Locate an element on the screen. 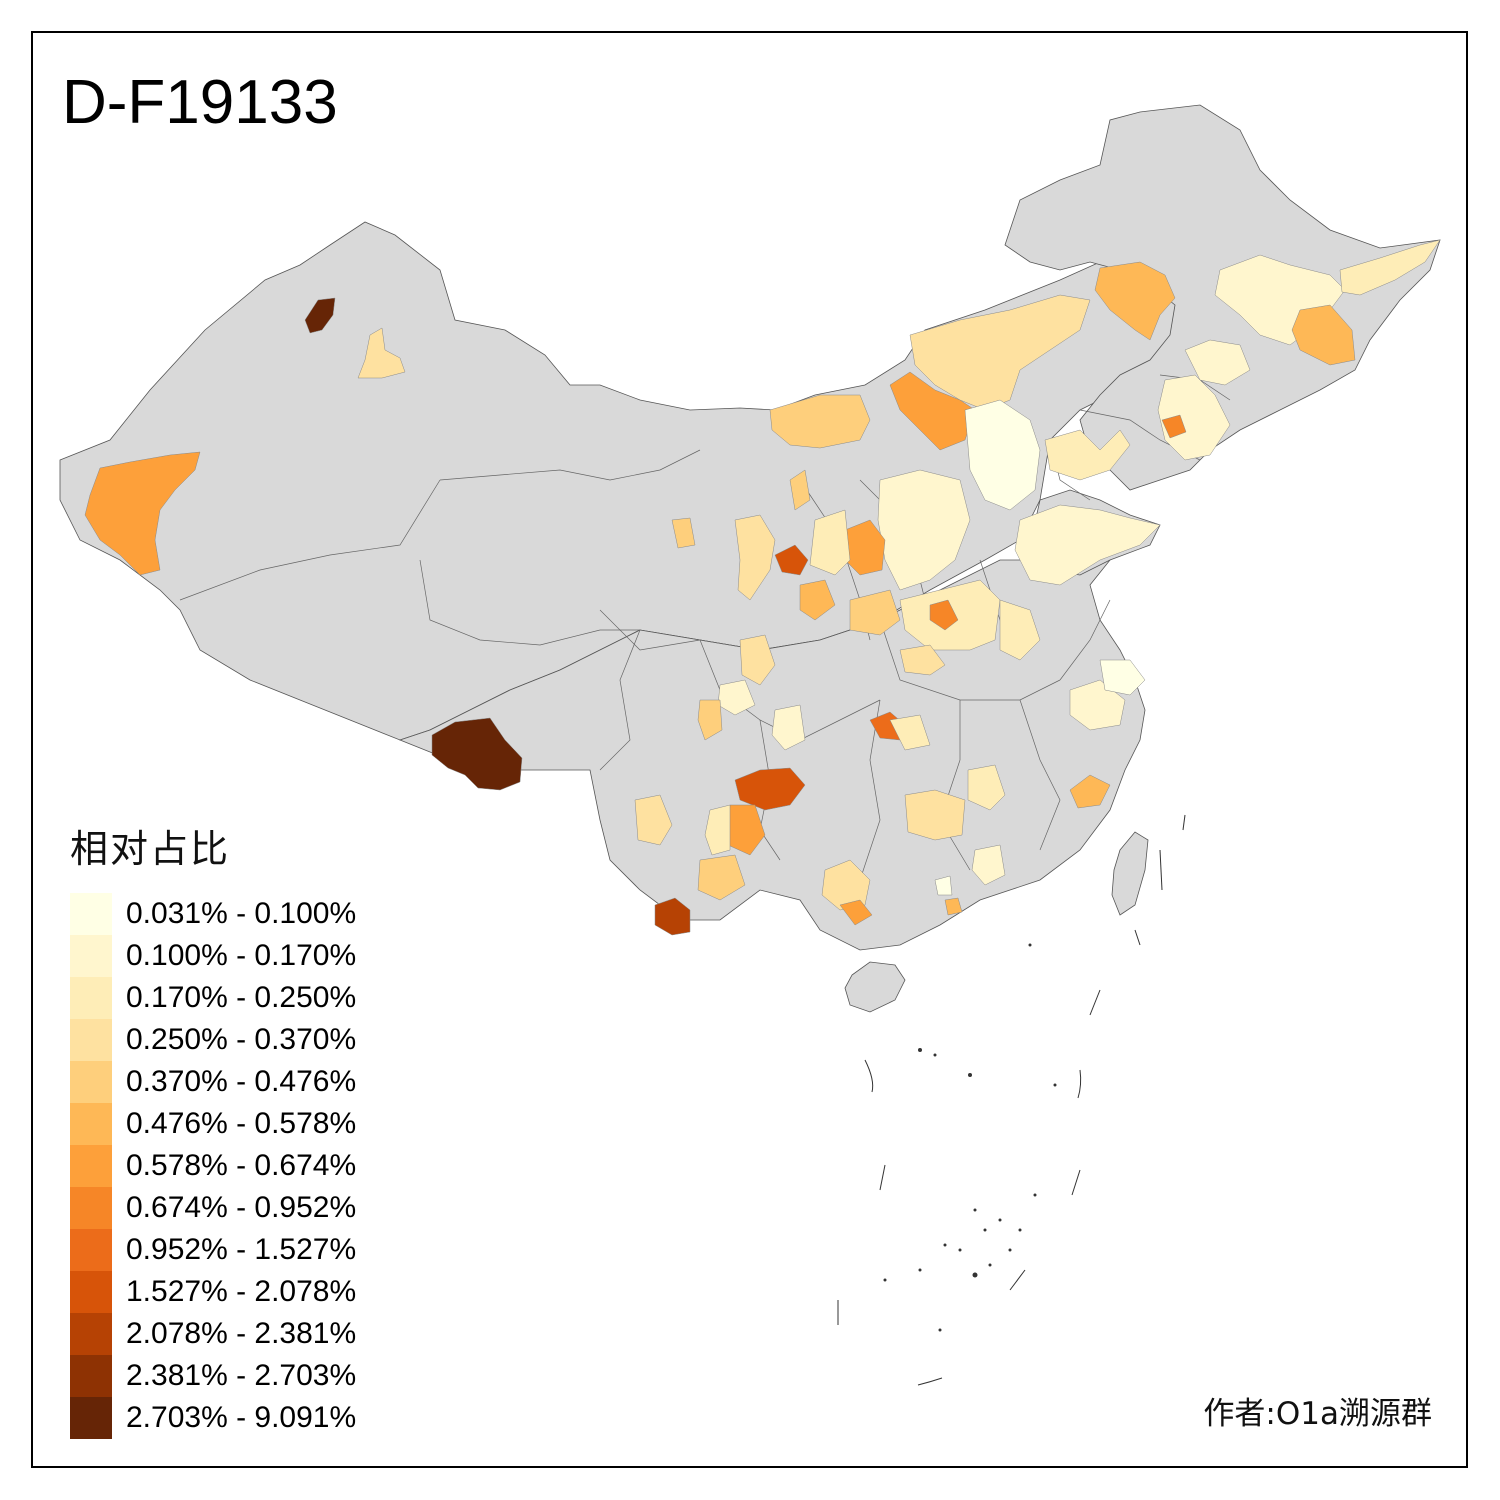  region-gx-light is located at coordinates (846, 885).